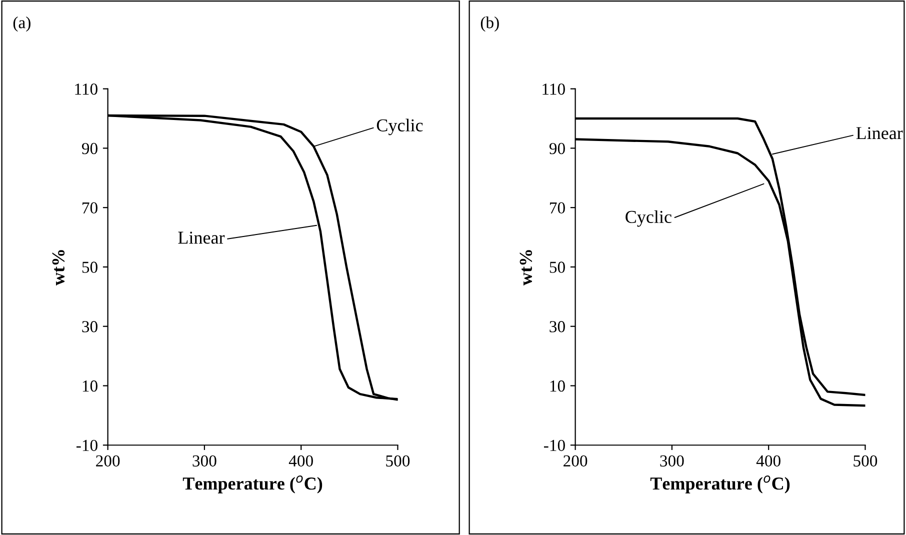 This screenshot has height=535, width=906. What do you see at coordinates (489, 24) in the screenshot?
I see `chart-title: (b)` at bounding box center [489, 24].